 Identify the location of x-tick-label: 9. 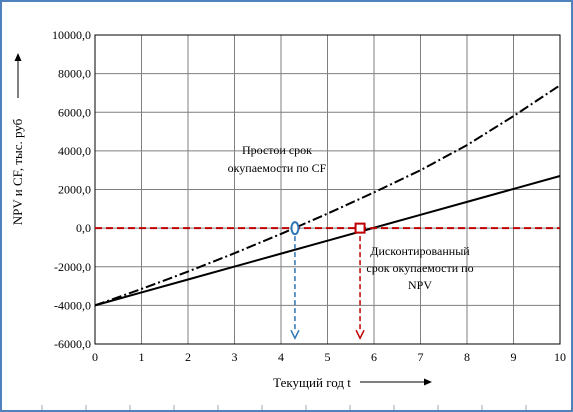
(514, 357).